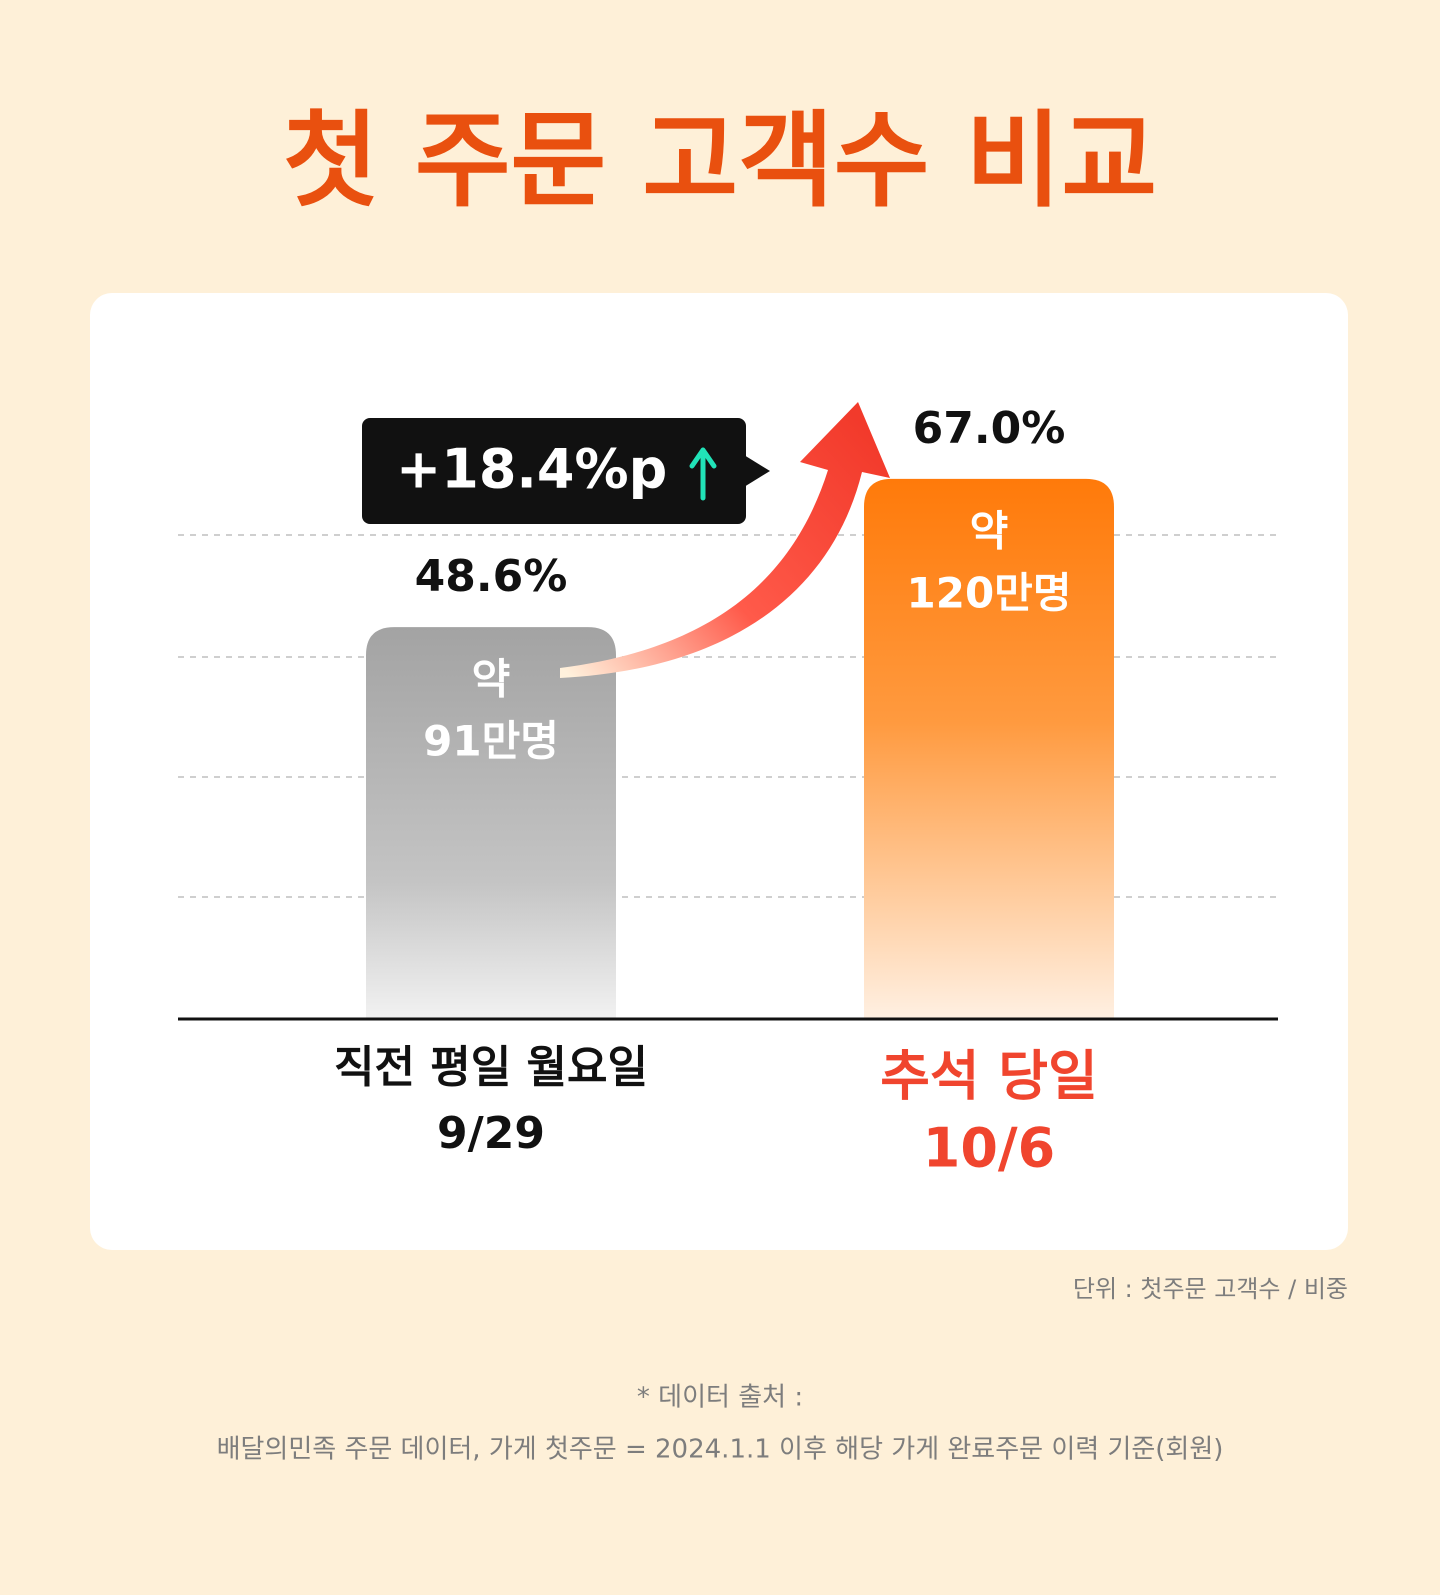  What do you see at coordinates (1210, 1289) in the screenshot?
I see `unit-note: 단위 : 첫주문 고객수 / 비중` at bounding box center [1210, 1289].